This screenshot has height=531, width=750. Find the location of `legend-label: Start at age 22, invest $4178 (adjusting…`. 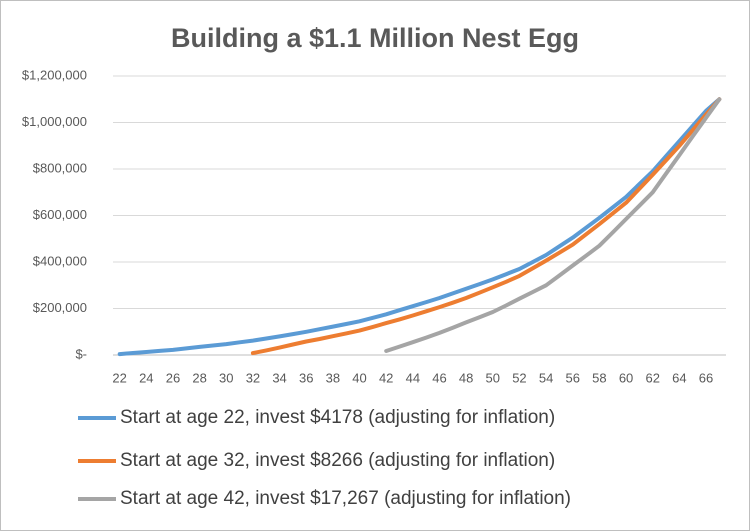

legend-label: Start at age 22, invest $4178 (adjusting… is located at coordinates (337, 417).